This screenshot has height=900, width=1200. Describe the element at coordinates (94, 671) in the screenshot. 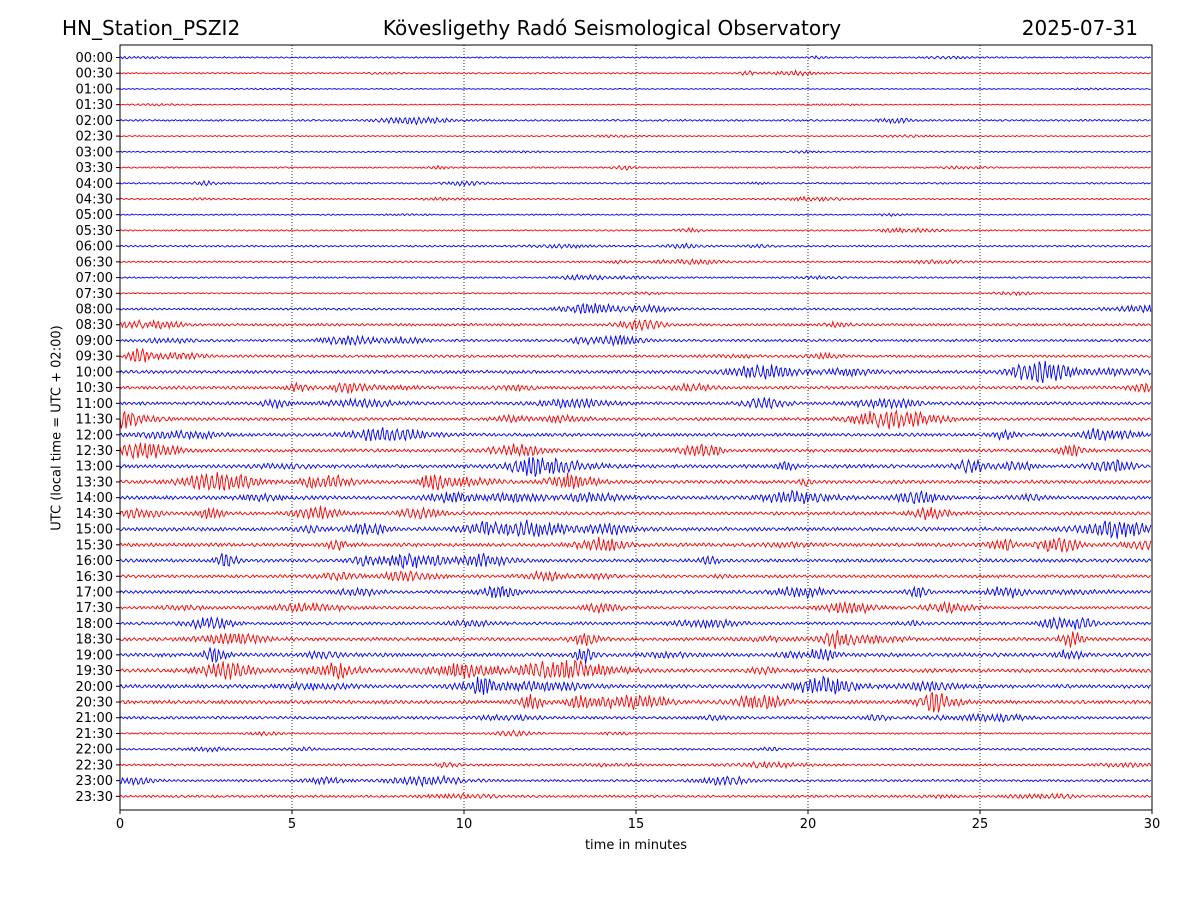

I see `y-tick-label: 19:30` at that location.